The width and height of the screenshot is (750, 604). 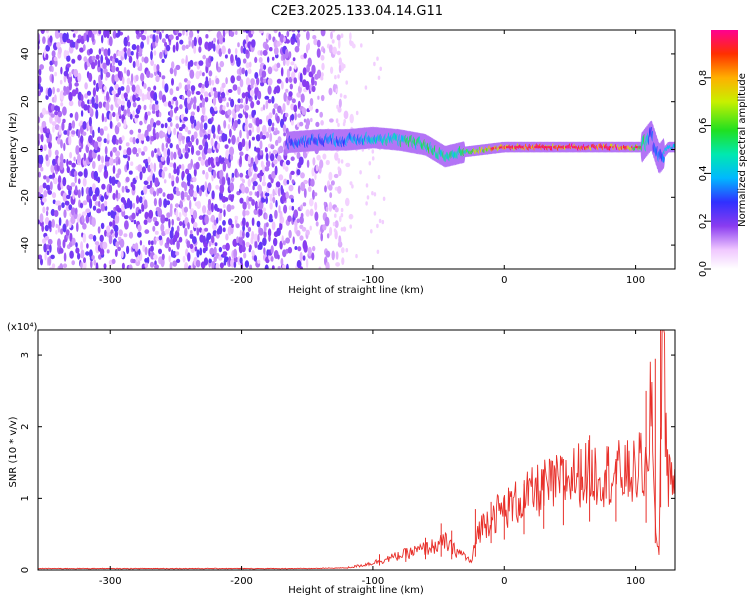 I want to click on colorbar-tick-label: 0.0, so click(x=703, y=269).